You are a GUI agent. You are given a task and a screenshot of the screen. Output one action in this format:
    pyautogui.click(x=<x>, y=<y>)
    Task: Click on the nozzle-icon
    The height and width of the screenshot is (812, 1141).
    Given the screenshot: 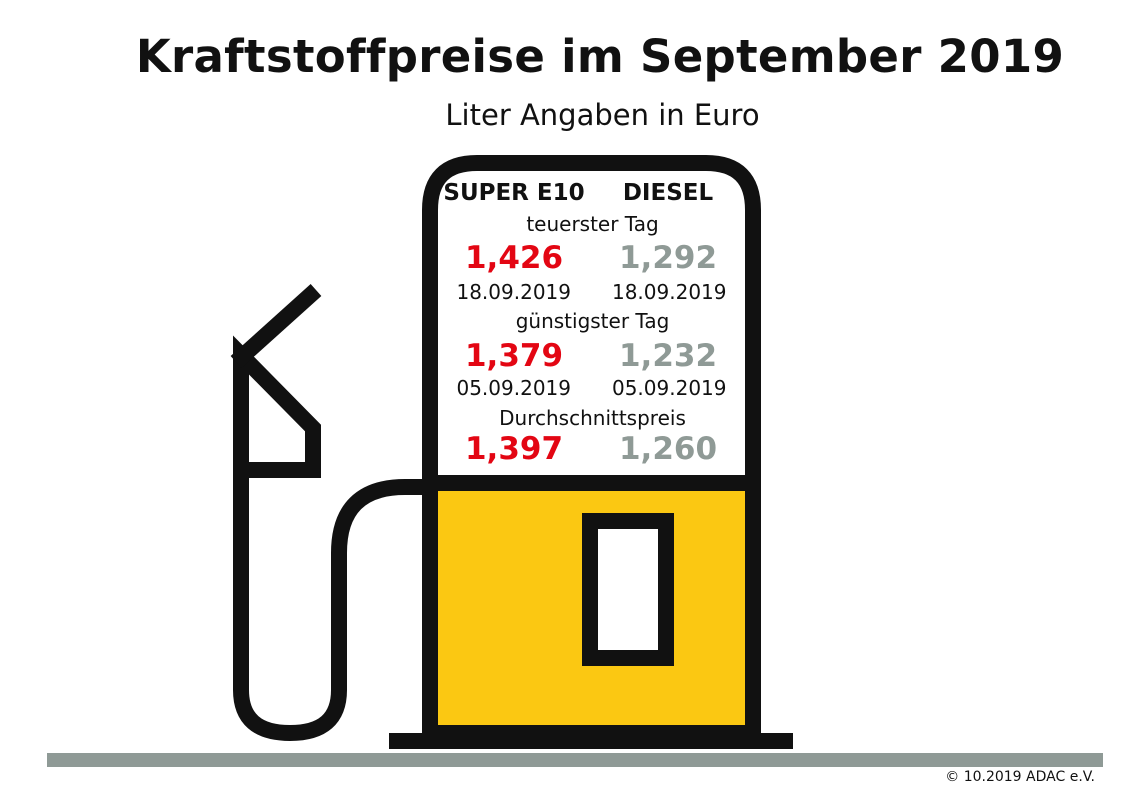 What is the action you would take?
    pyautogui.click(x=277, y=406)
    